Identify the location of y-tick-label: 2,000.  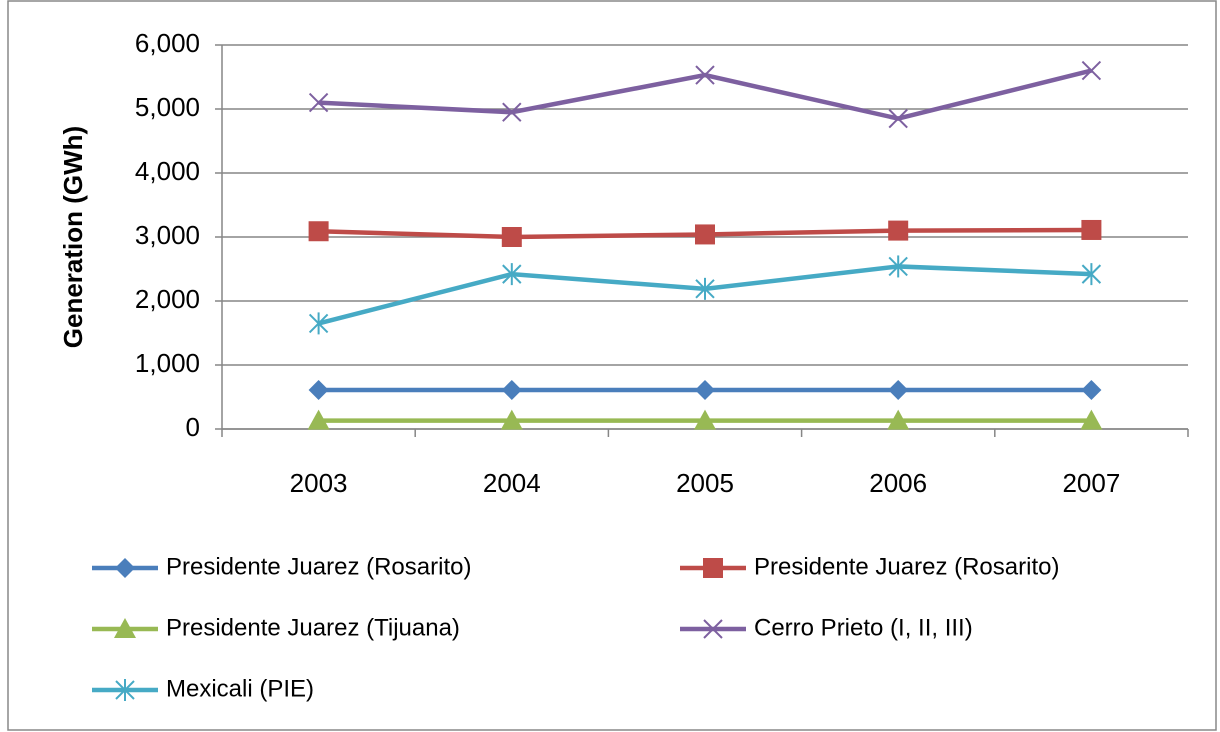
(167, 299).